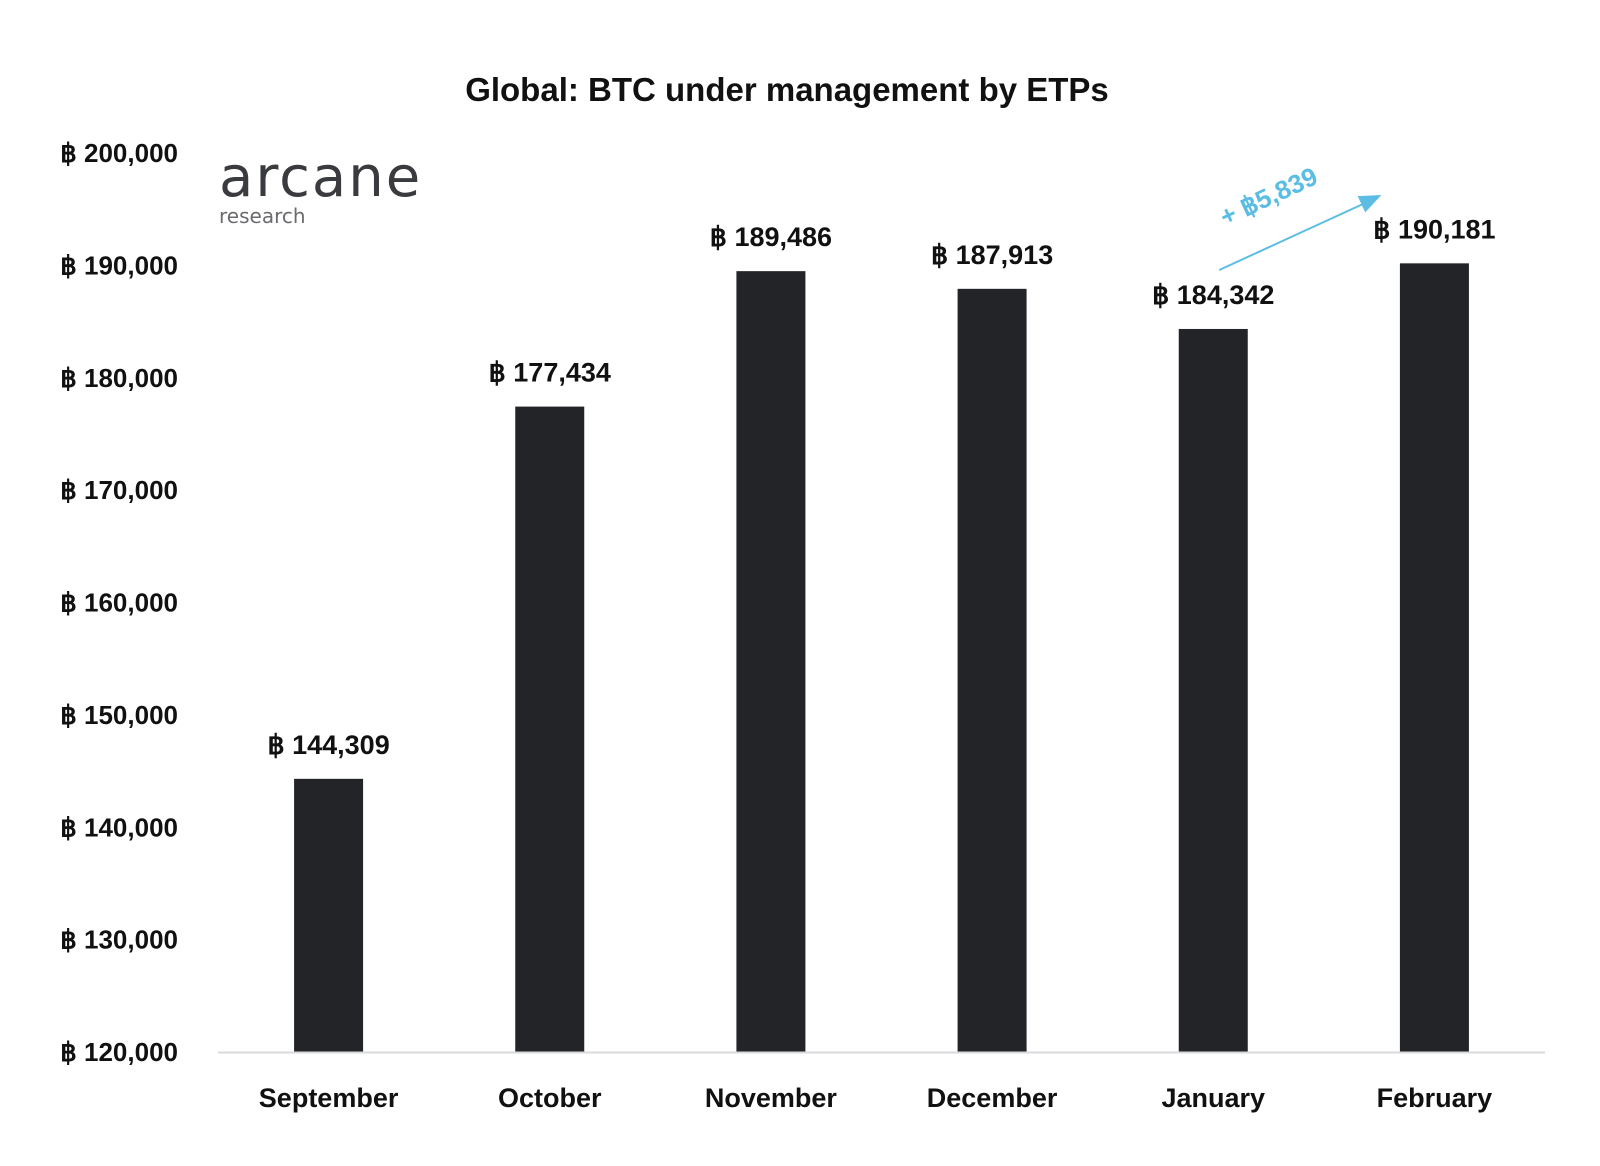 This screenshot has width=1600, height=1166. I want to click on bar-february, so click(1434, 657).